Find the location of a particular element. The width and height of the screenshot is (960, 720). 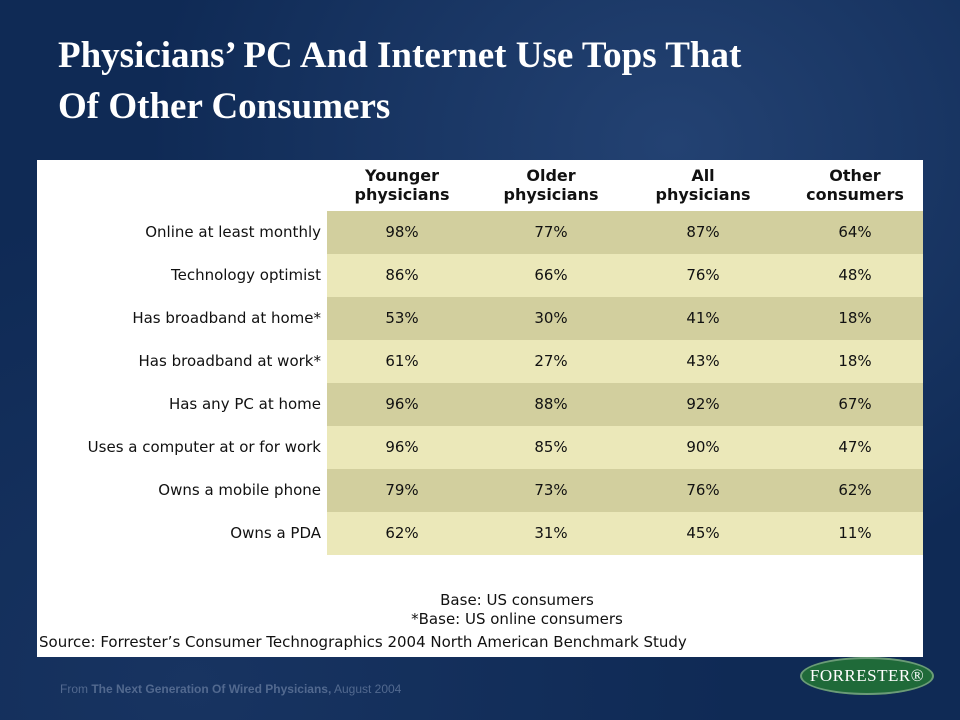

table-cell: 66% is located at coordinates (551, 275).